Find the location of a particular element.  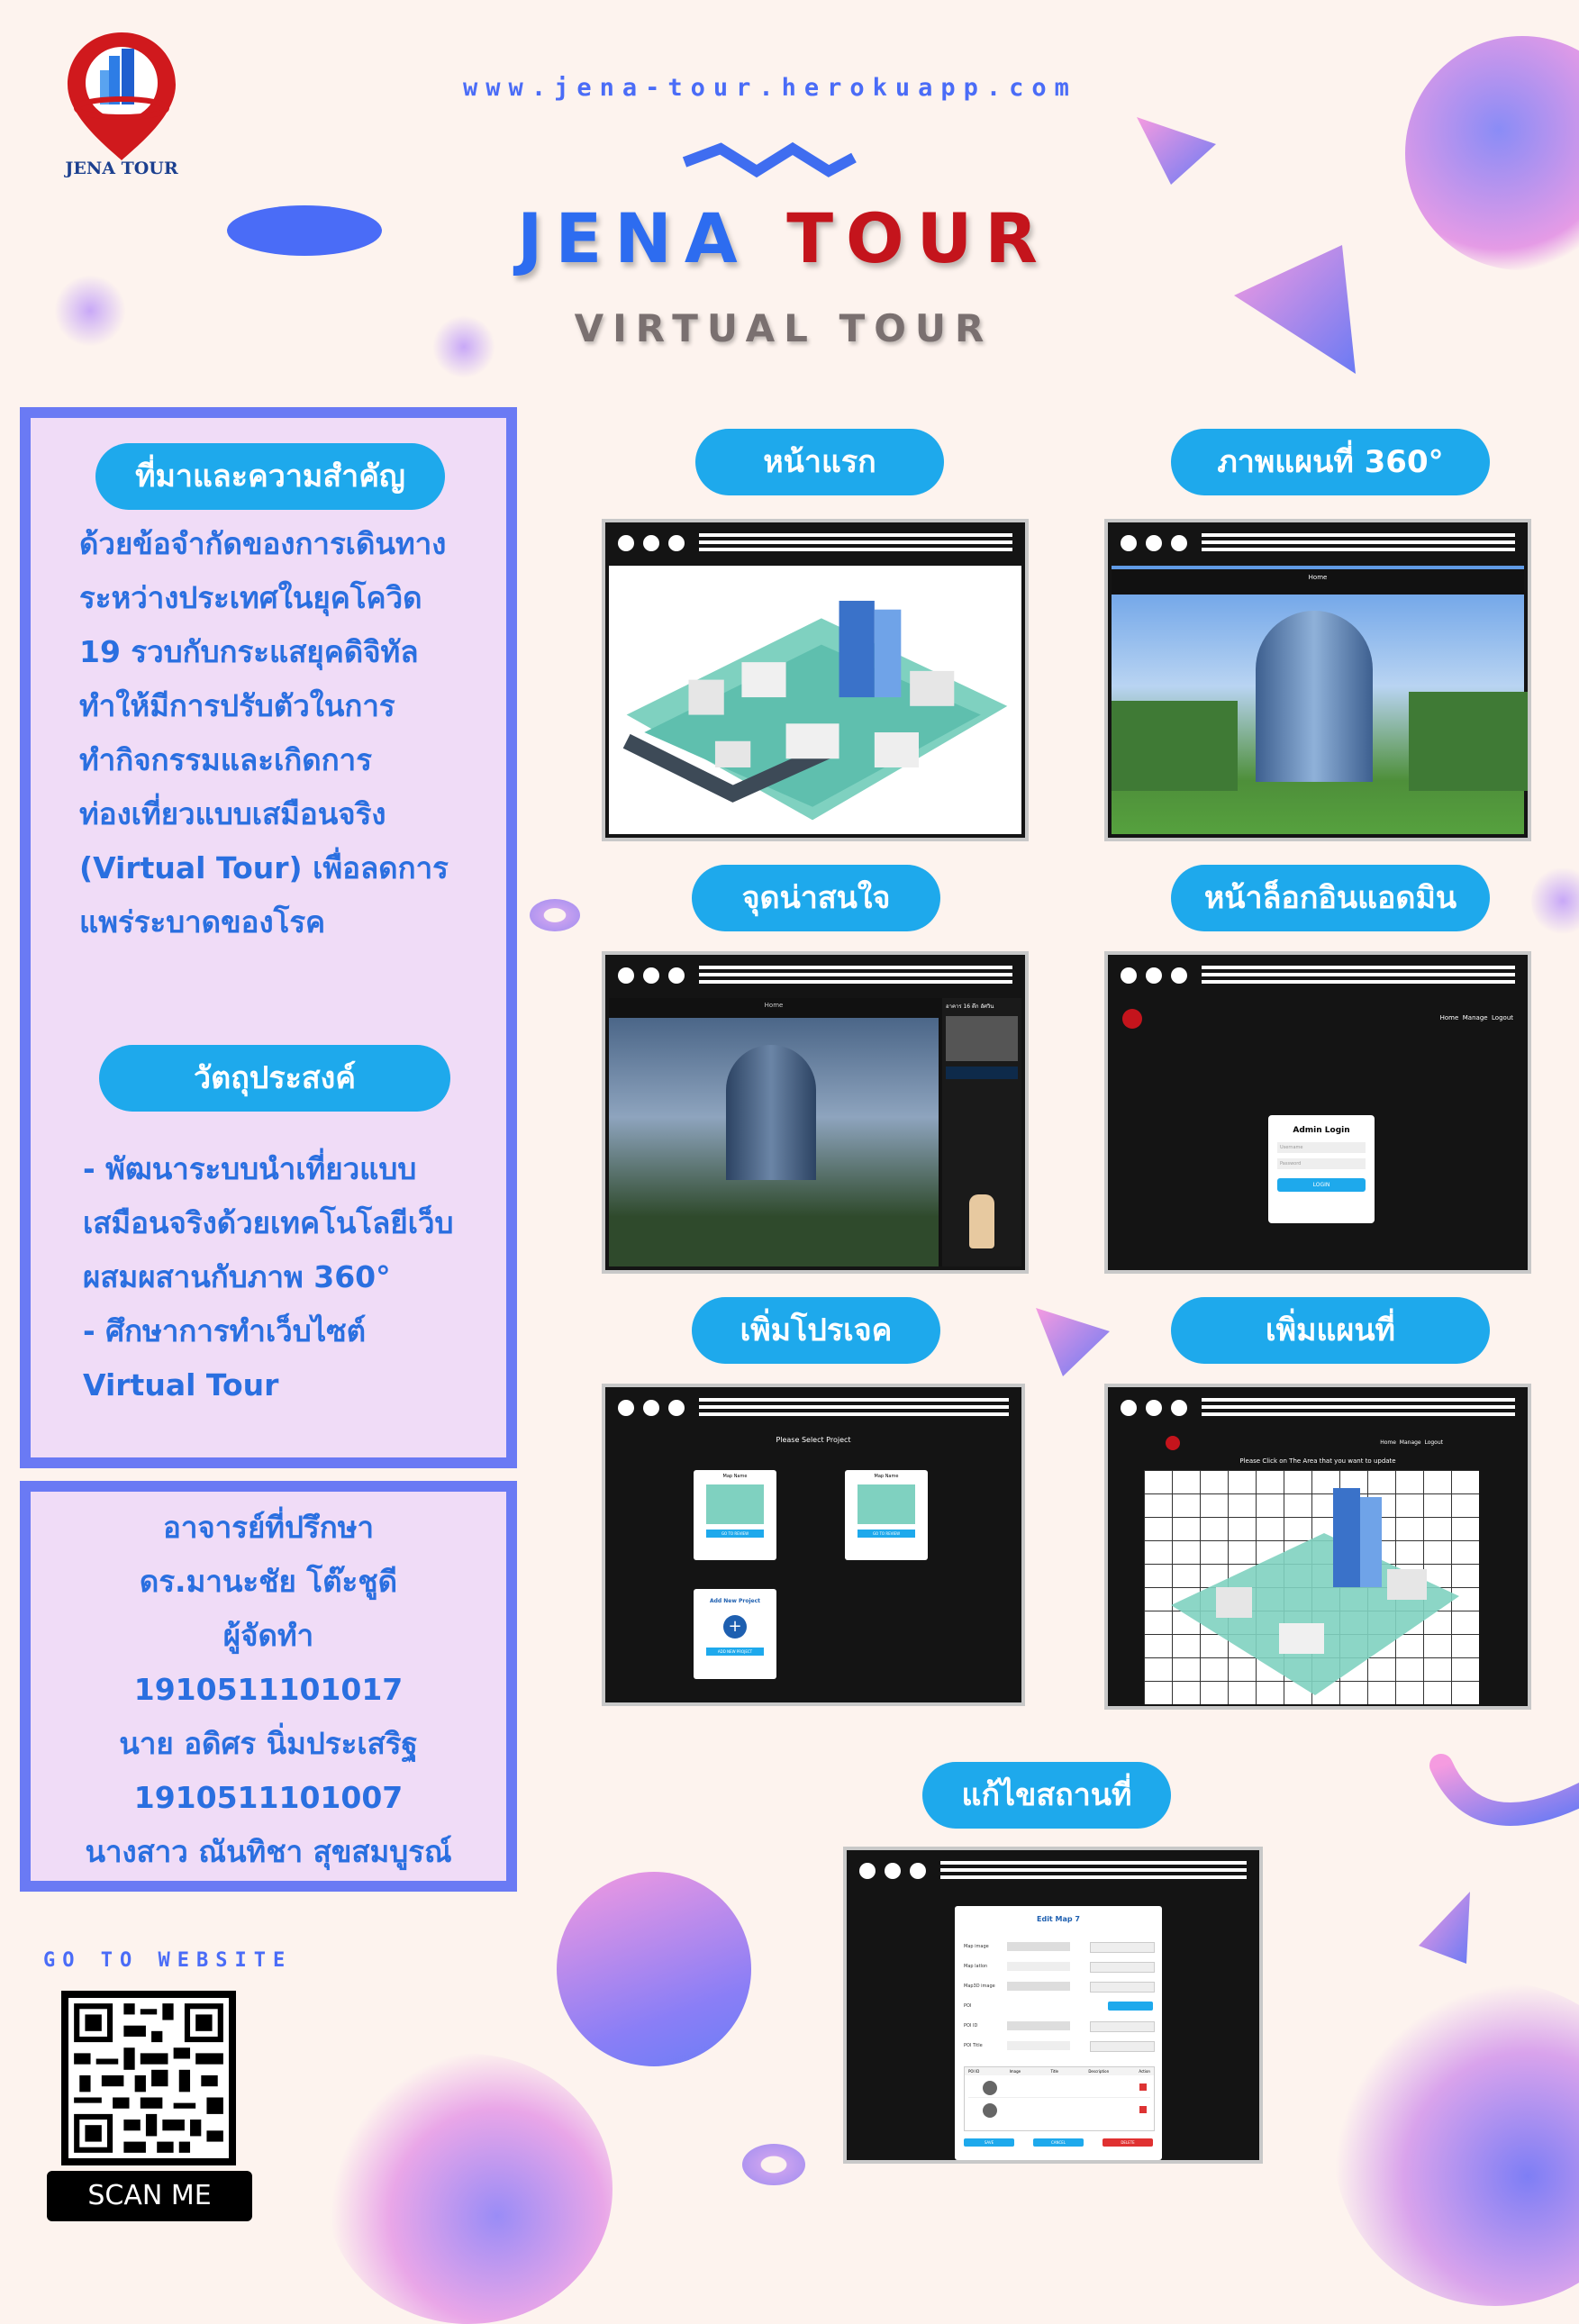

objective-line: เสมือนจริงด้วยเทคโนโลยีเว็บ is located at coordinates (268, 1223).